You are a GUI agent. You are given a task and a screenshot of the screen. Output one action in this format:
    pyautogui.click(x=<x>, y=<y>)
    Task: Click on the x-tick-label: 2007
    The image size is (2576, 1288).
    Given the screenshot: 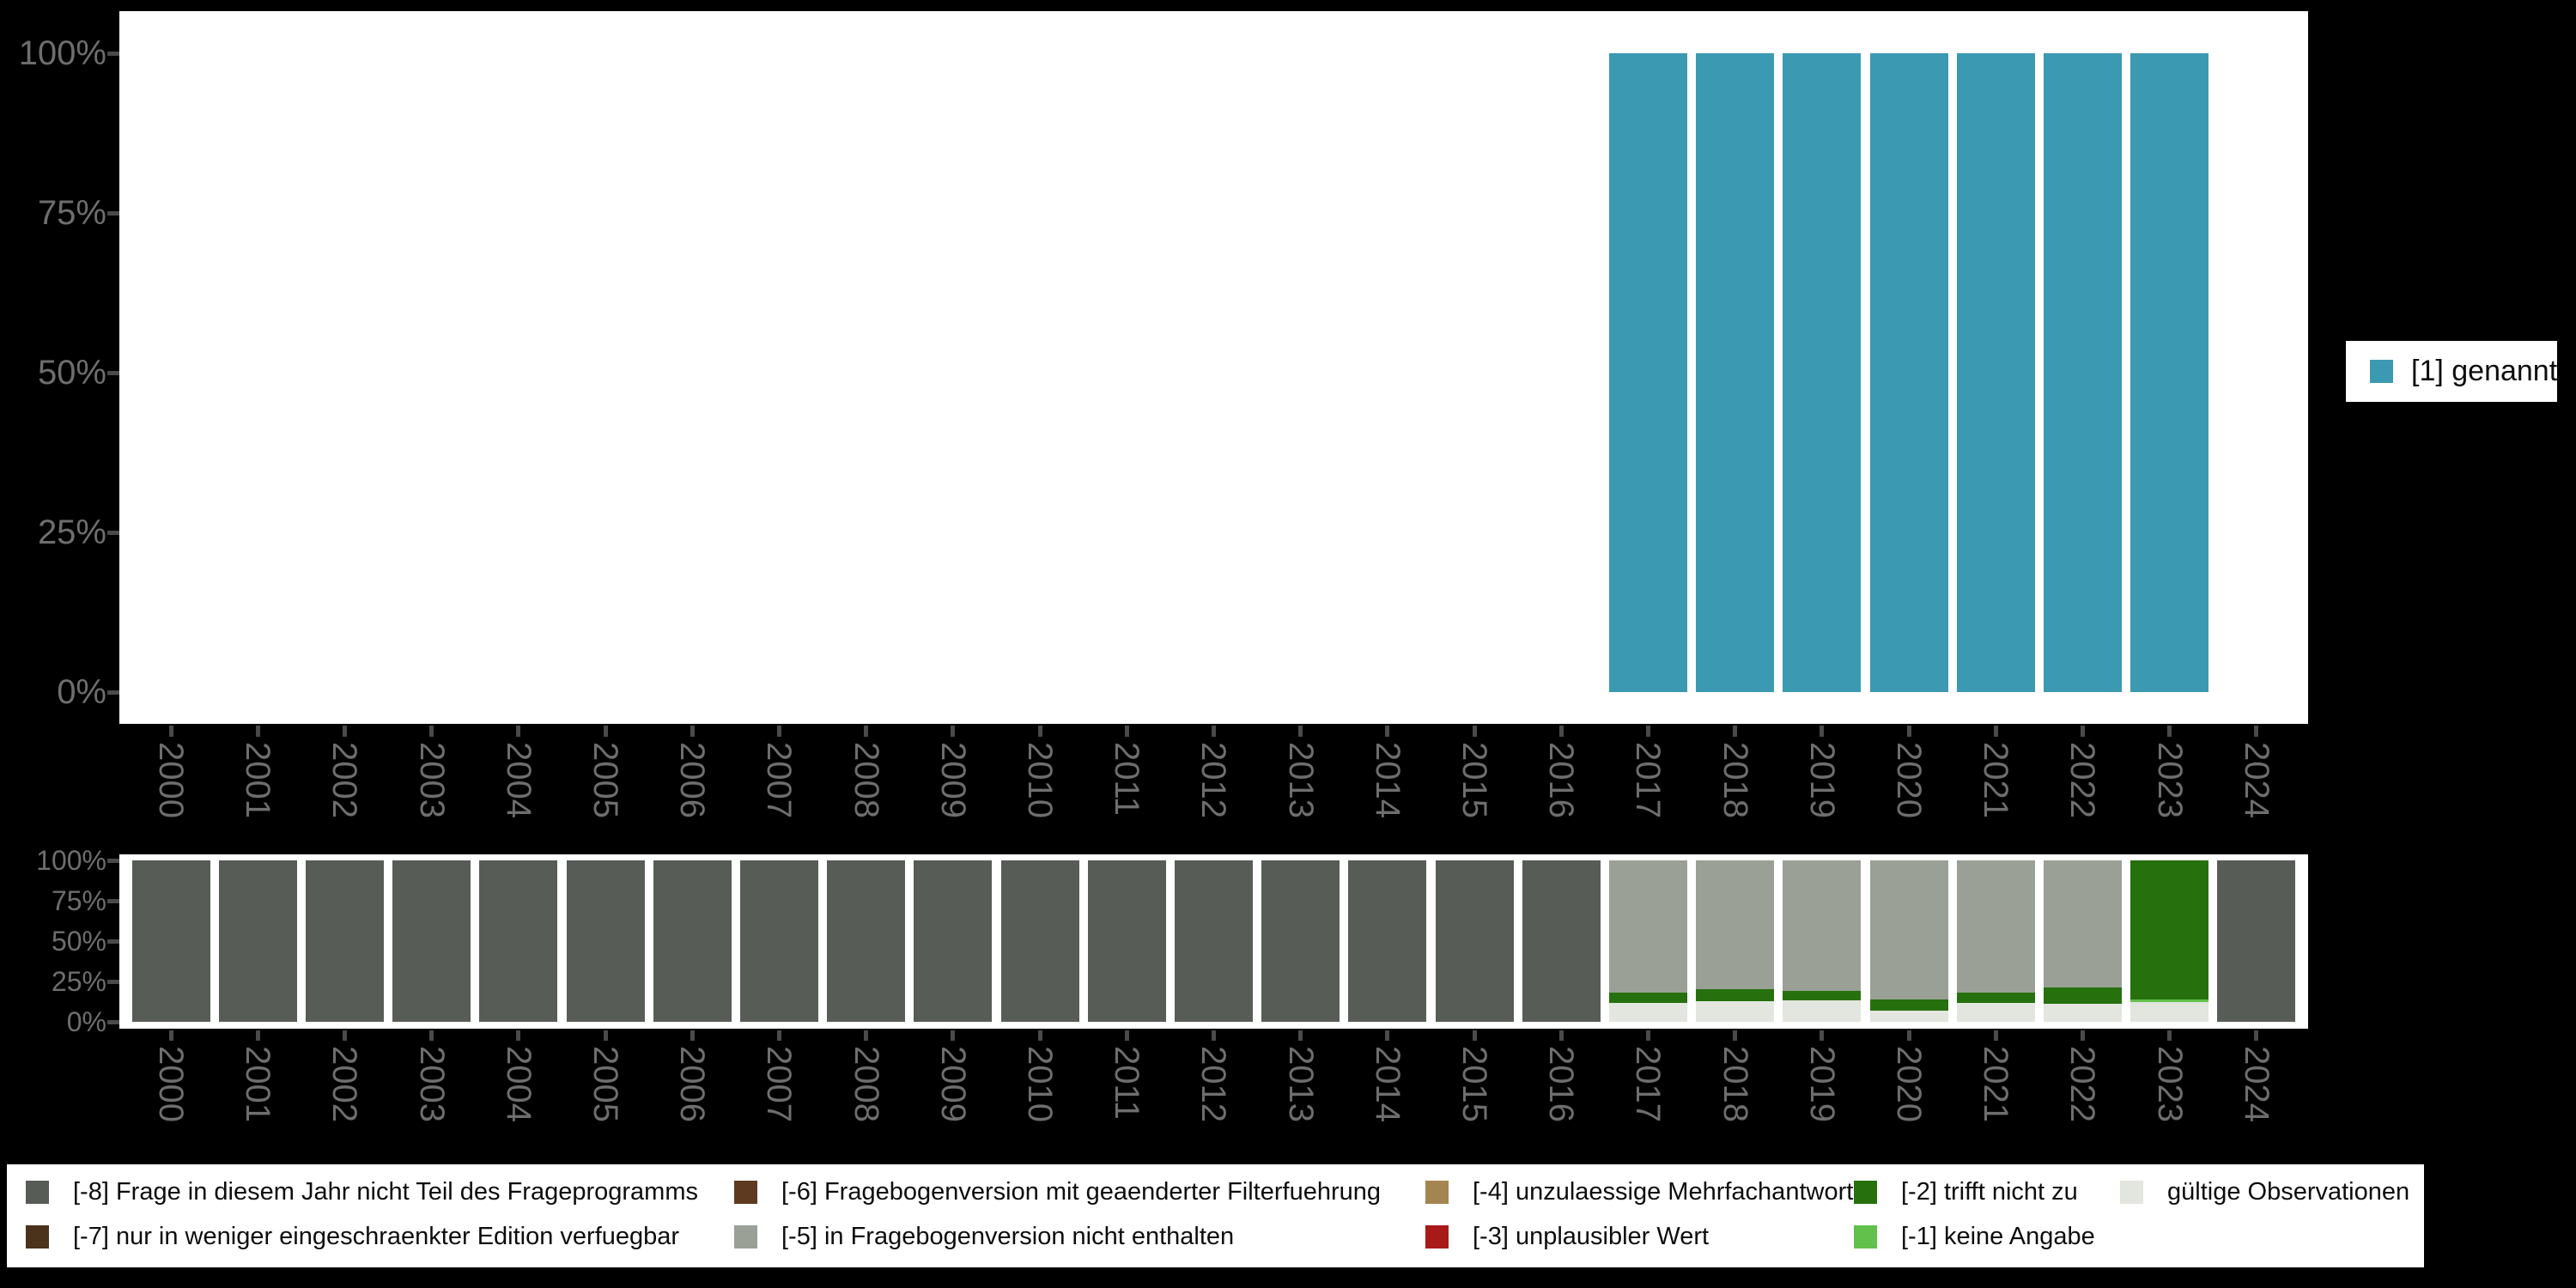 What is the action you would take?
    pyautogui.click(x=779, y=1084)
    